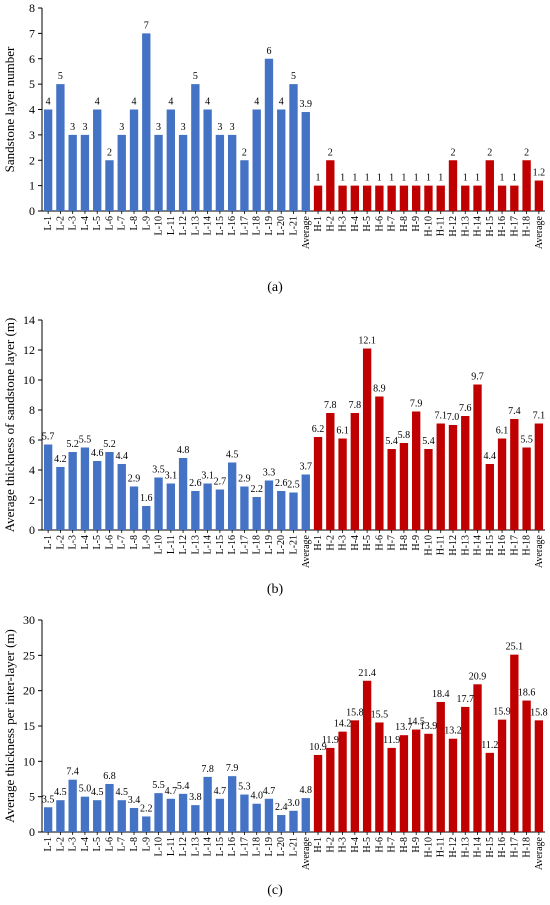  I want to click on data-label: 12.1, so click(367, 341).